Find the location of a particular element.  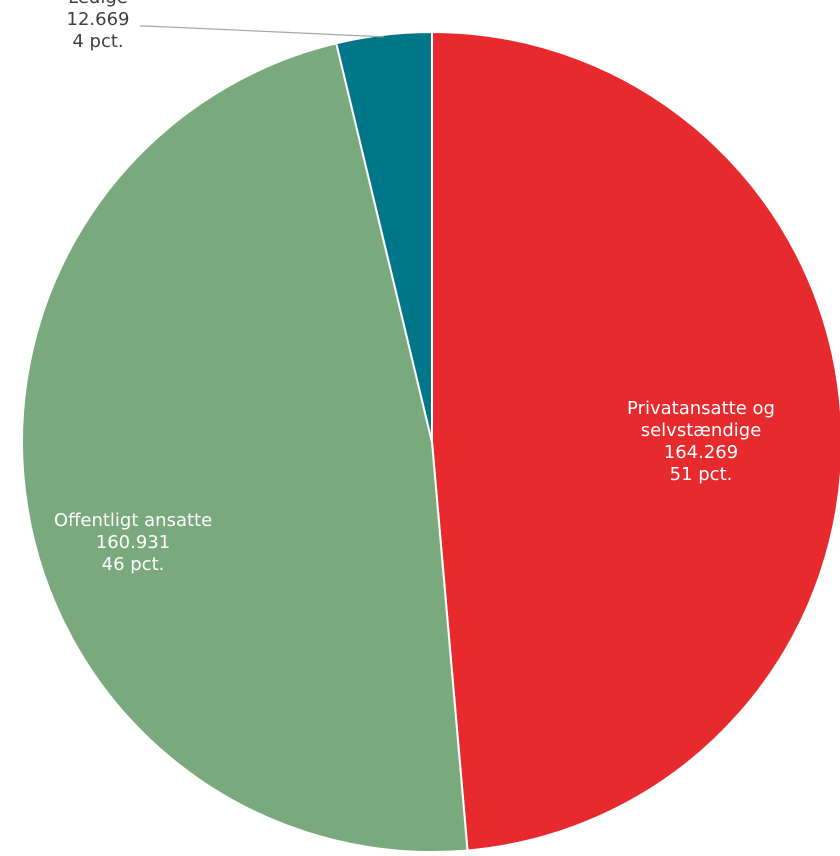

leader-lines is located at coordinates (262, 31).